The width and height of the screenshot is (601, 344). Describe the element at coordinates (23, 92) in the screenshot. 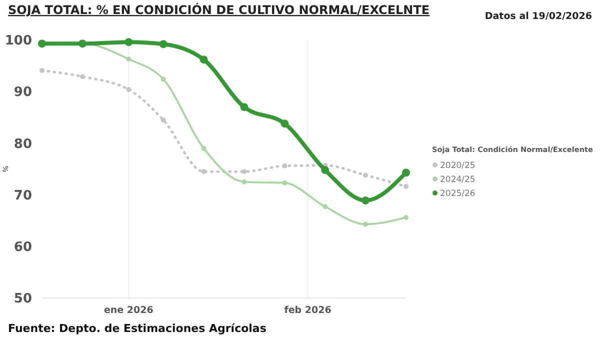

I see `y-tick-label: 90` at that location.